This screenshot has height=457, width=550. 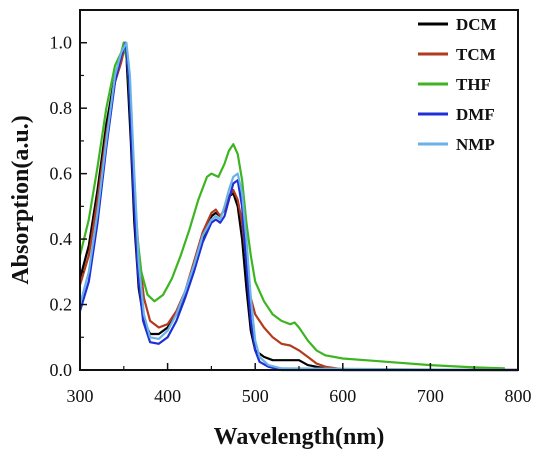 I want to click on x-tick-label: 300, so click(x=80, y=396).